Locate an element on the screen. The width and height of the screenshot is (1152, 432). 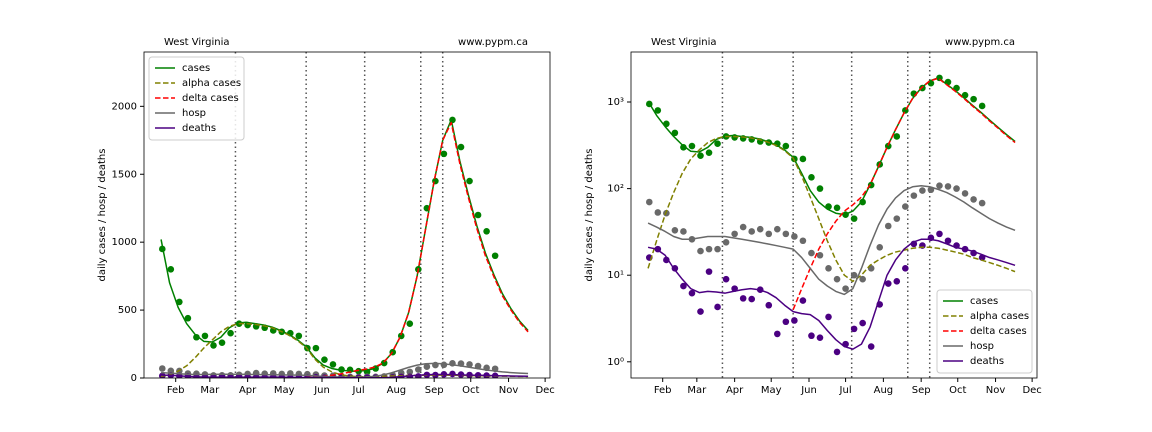
y-tick-label: 10³ is located at coordinates (615, 102).